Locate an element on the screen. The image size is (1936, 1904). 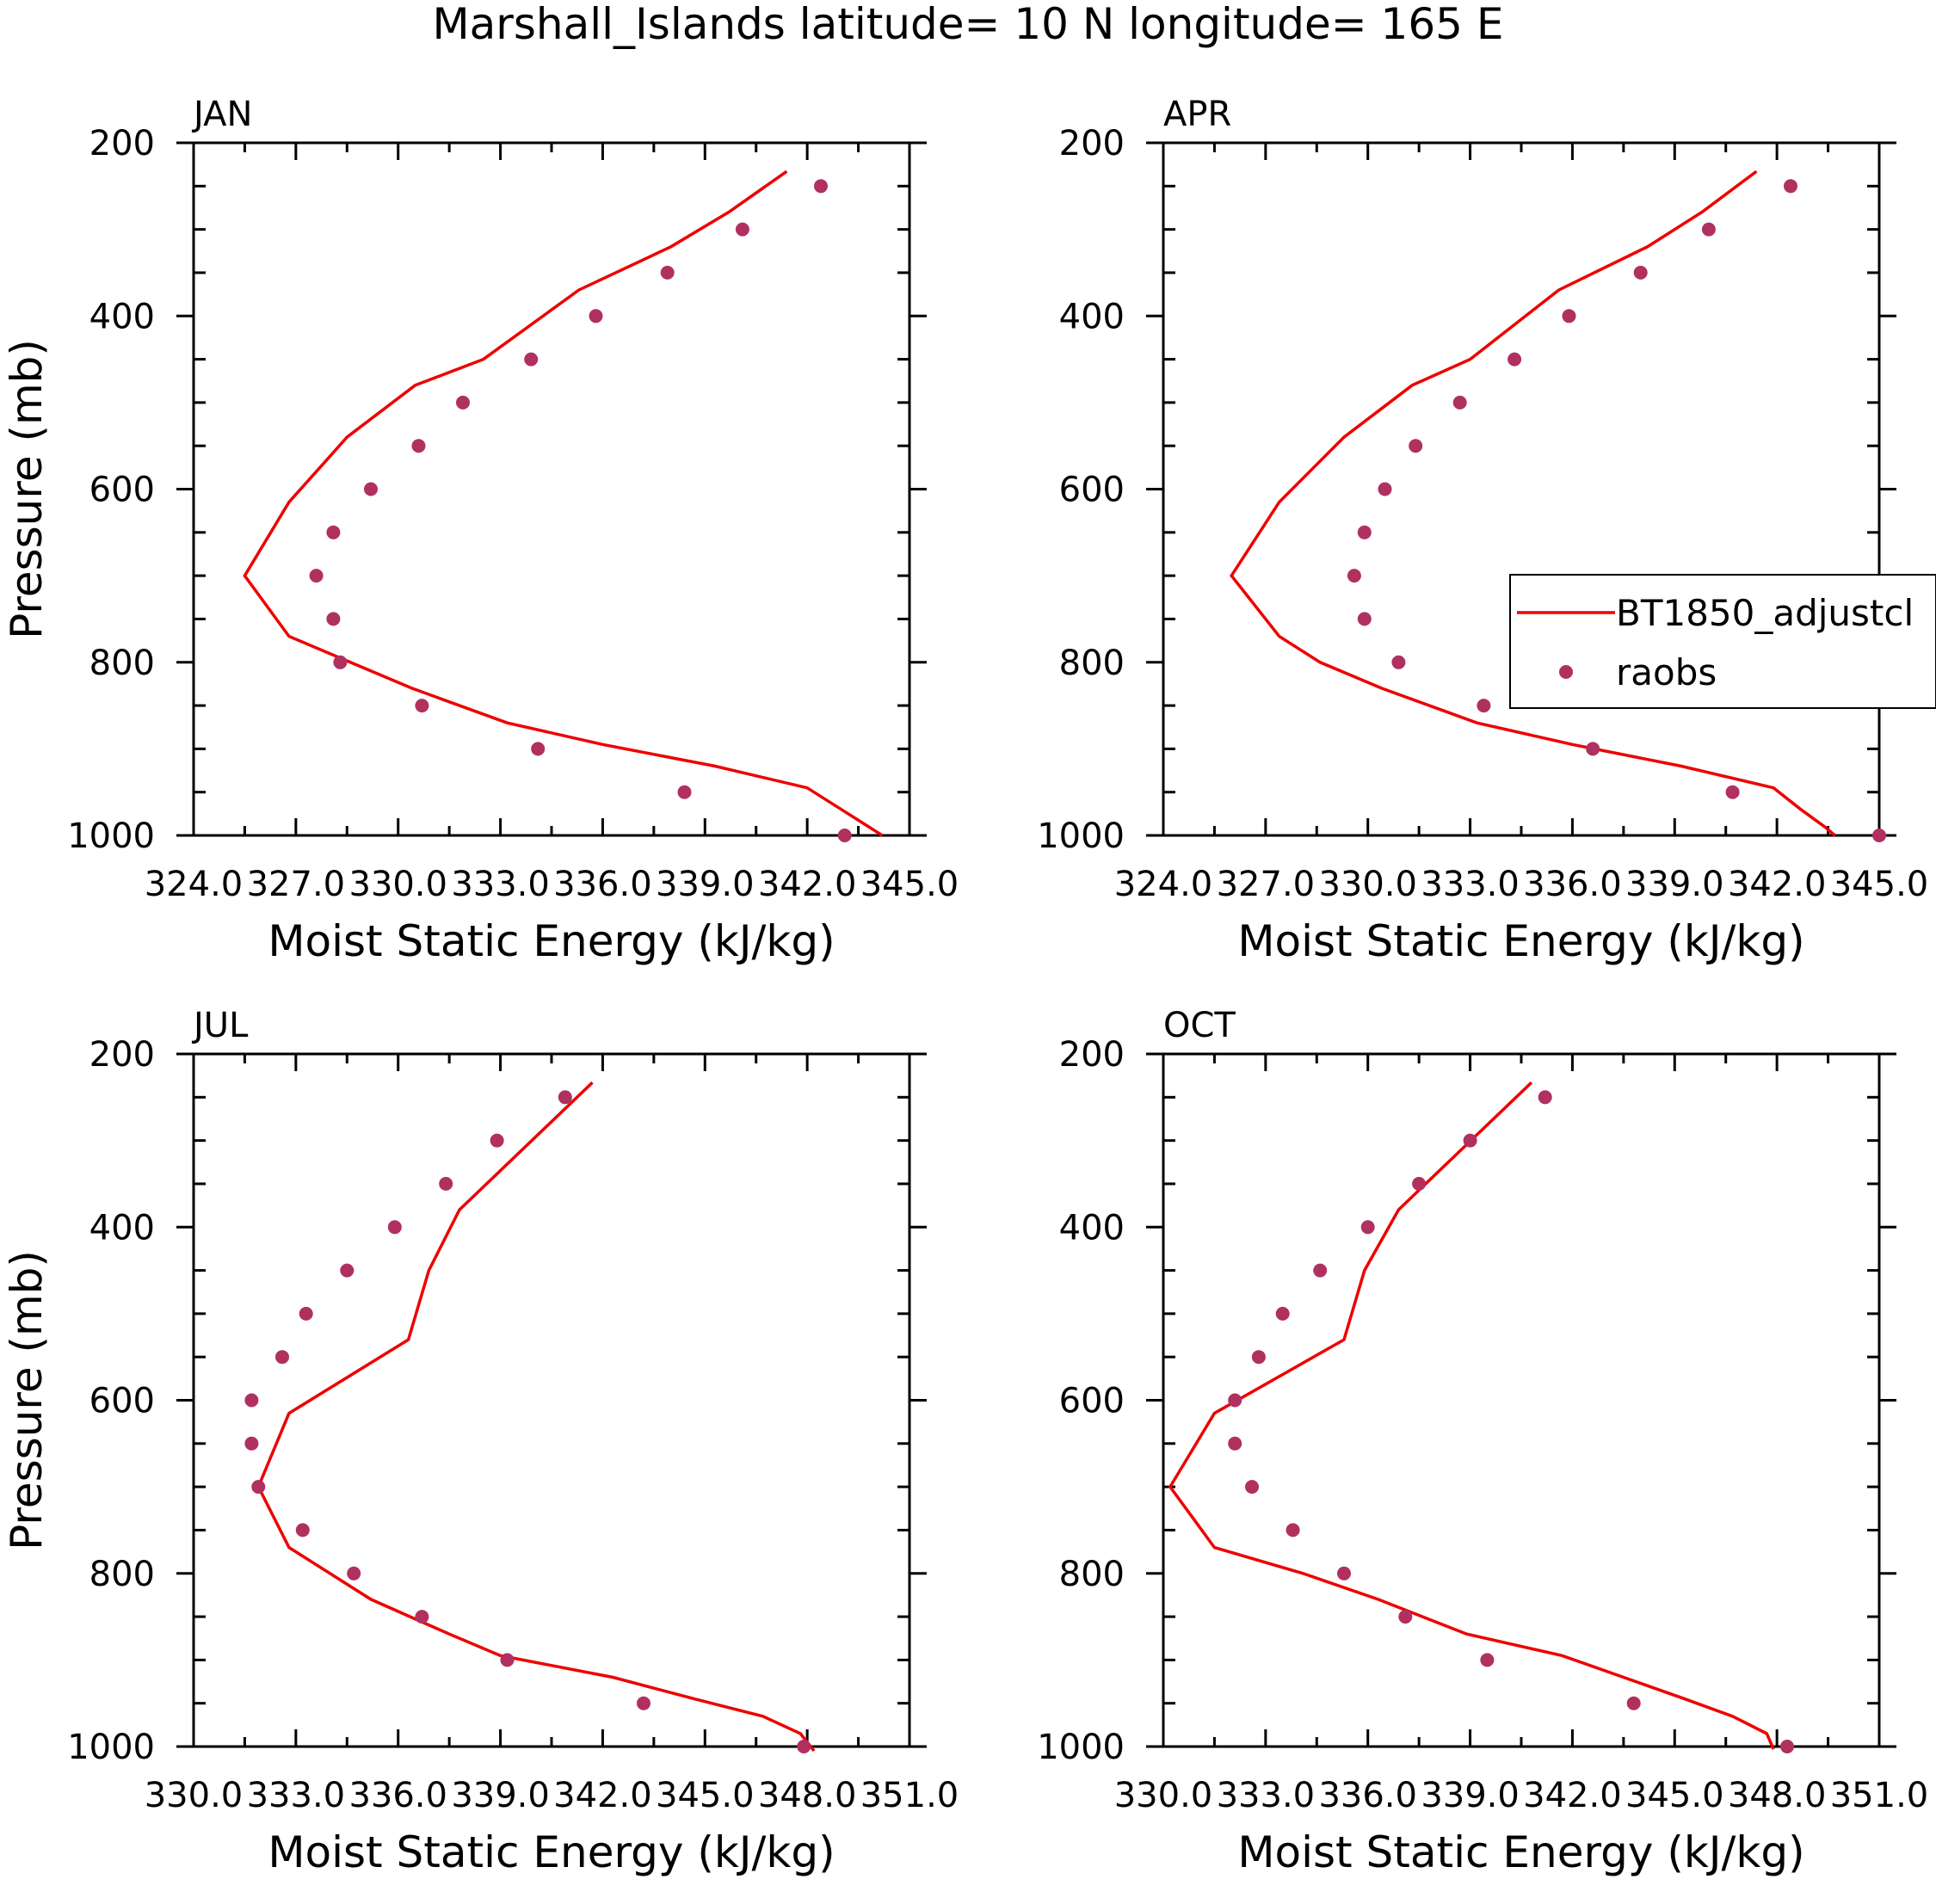
legend-box is located at coordinates (1722, 642).